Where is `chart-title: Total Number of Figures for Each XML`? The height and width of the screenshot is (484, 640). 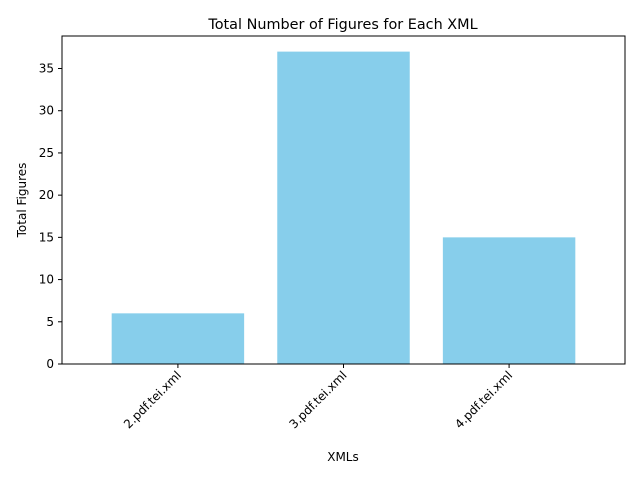 chart-title: Total Number of Figures for Each XML is located at coordinates (342, 25).